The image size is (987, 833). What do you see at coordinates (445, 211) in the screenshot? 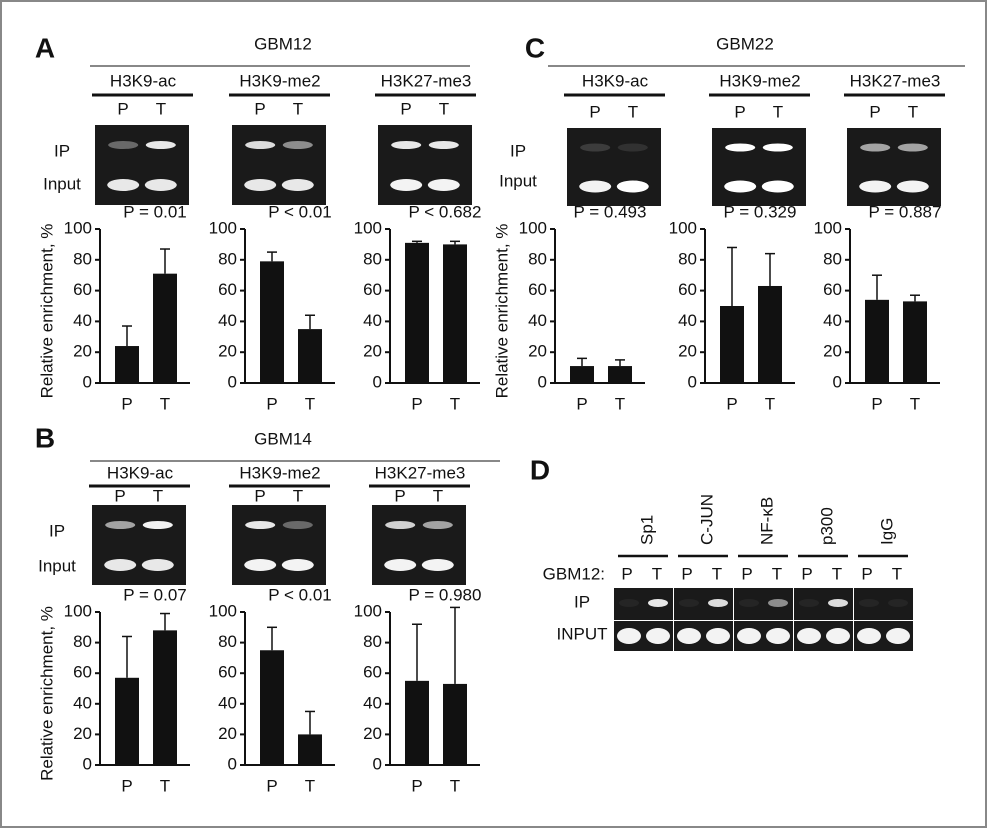
I see `p-value: P < 0.682` at bounding box center [445, 211].